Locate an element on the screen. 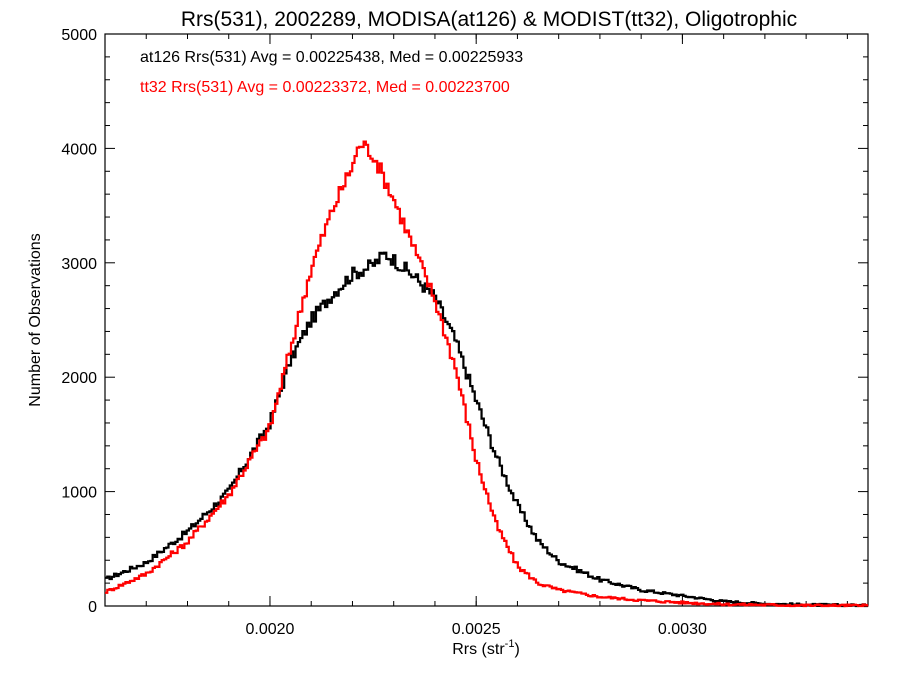 The width and height of the screenshot is (900, 675). x-axis-label-main: Rrs (str is located at coordinates (478, 649).